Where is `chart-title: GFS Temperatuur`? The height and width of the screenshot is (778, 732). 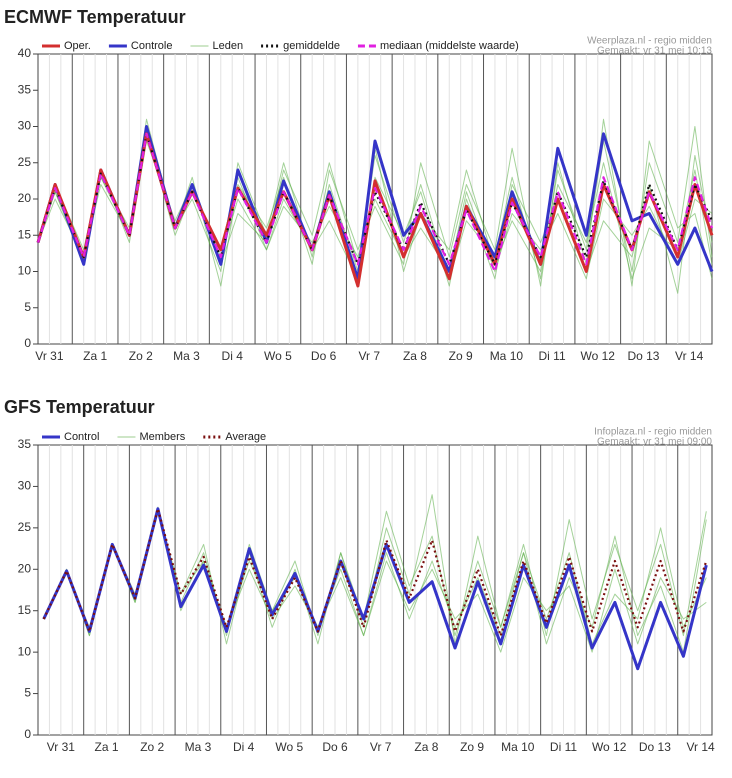
chart-title: GFS Temperatuur is located at coordinates (79, 407).